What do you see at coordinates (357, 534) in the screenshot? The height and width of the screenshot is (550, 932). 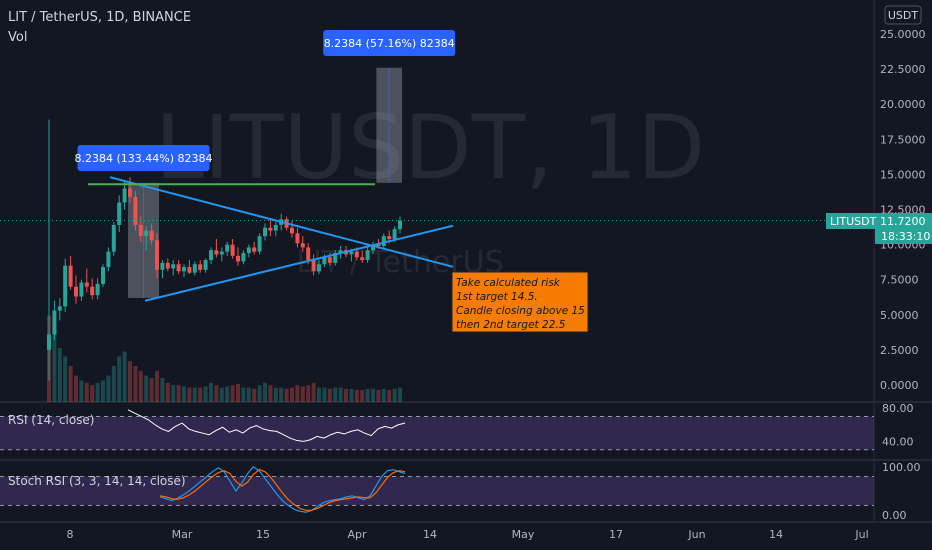 I see `time-tick-label: Apr` at bounding box center [357, 534].